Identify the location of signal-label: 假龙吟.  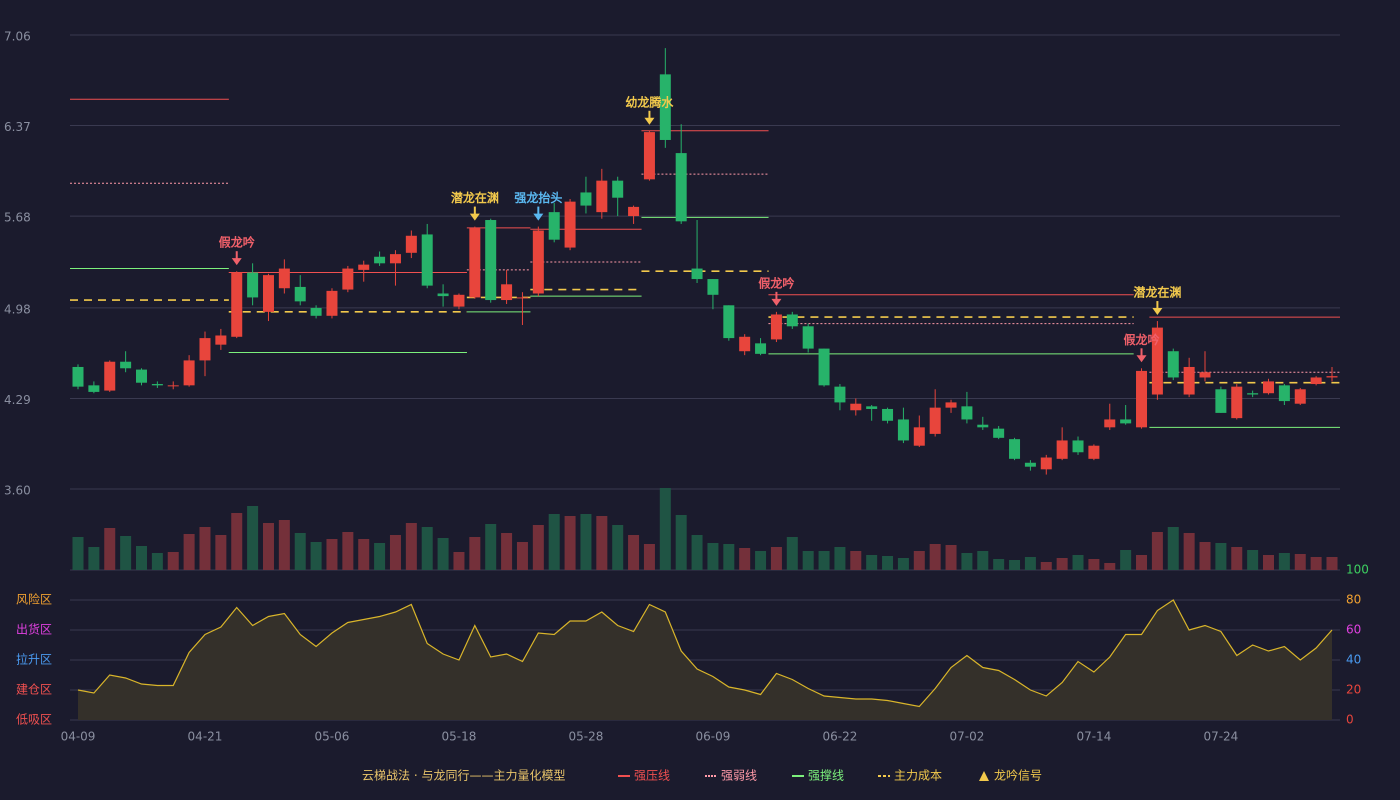
(237, 242).